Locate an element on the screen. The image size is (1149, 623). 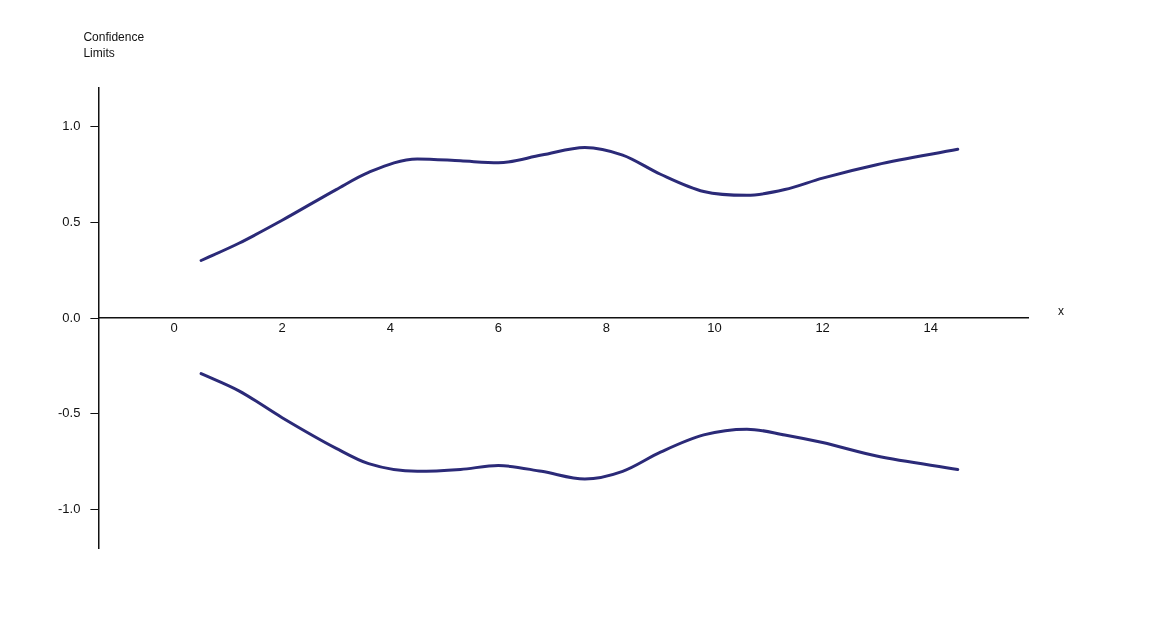
x-axis-title: x is located at coordinates (1061, 311).